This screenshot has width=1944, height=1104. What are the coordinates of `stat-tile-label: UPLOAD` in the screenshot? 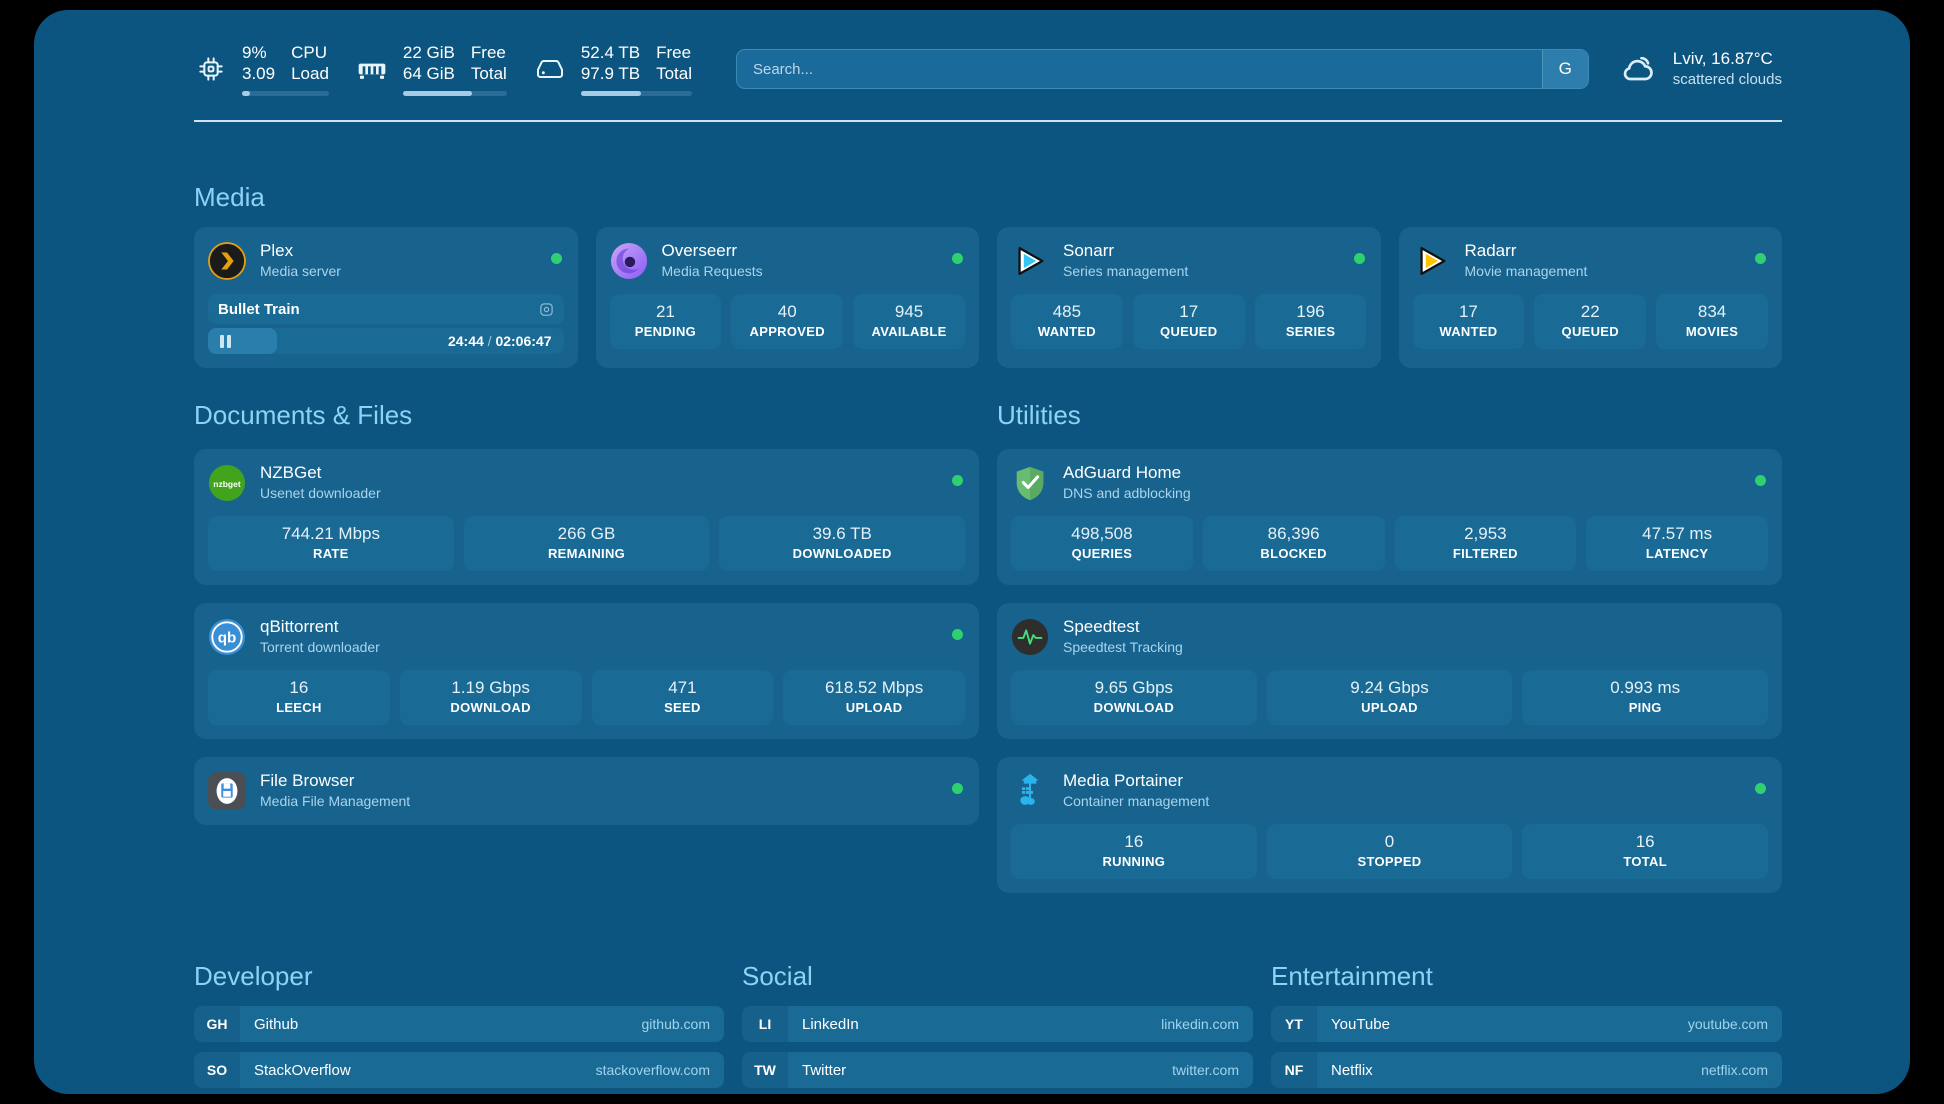 It's located at (1389, 707).